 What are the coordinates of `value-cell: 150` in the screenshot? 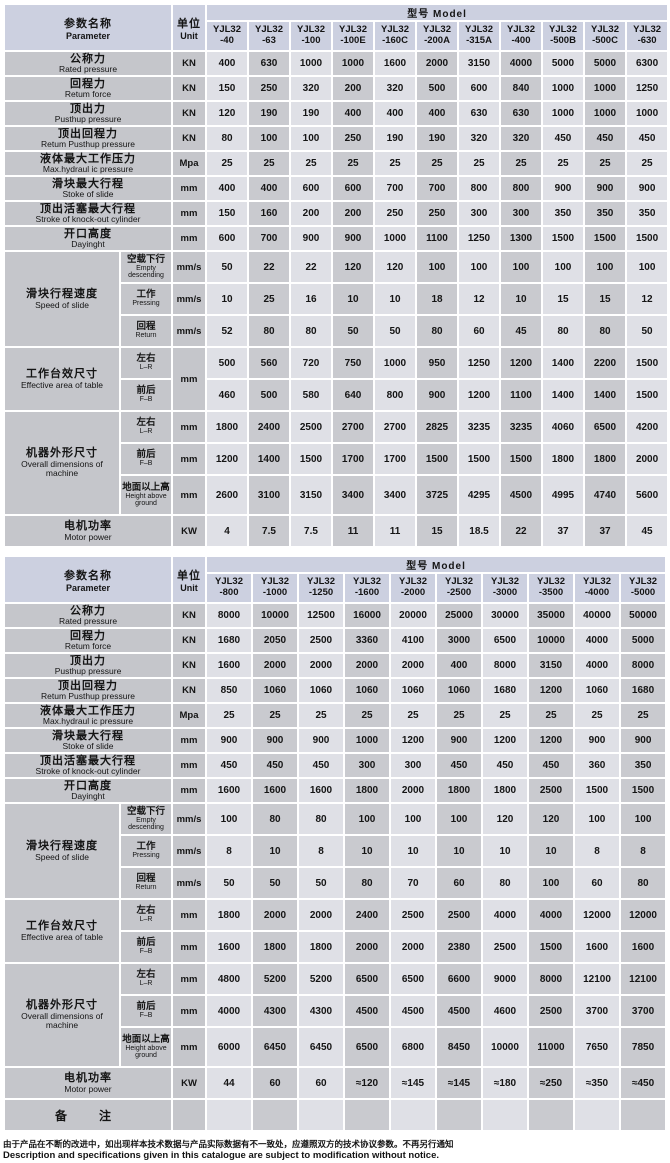 It's located at (227, 213).